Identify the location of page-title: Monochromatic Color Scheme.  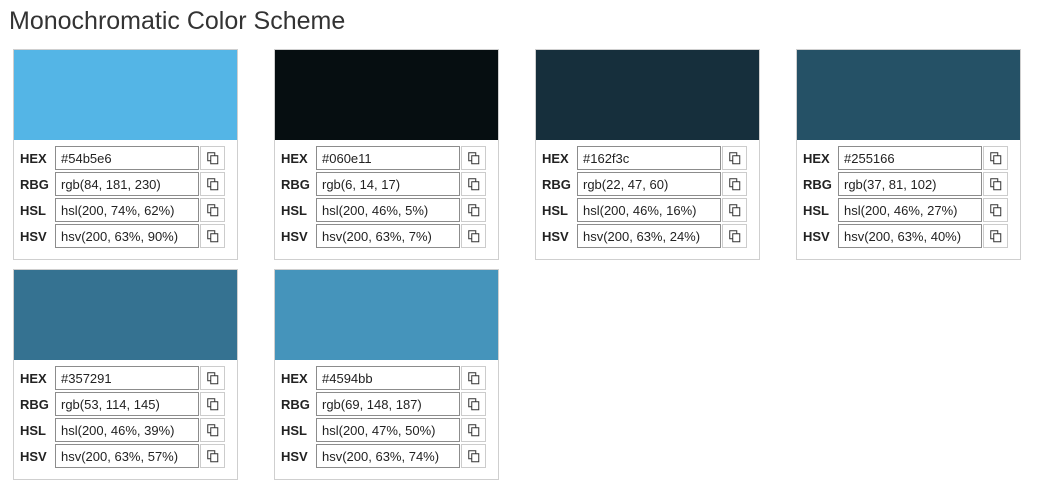
(177, 21).